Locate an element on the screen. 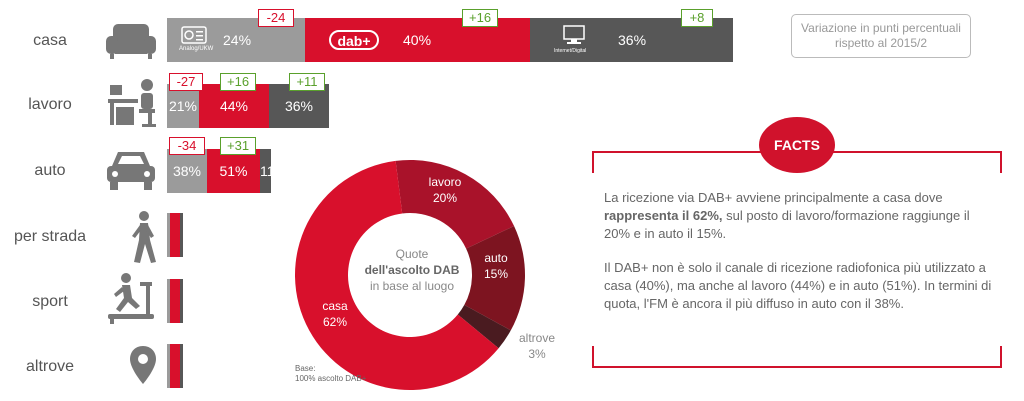  donut-center-line3: in base al luogo is located at coordinates (412, 286).